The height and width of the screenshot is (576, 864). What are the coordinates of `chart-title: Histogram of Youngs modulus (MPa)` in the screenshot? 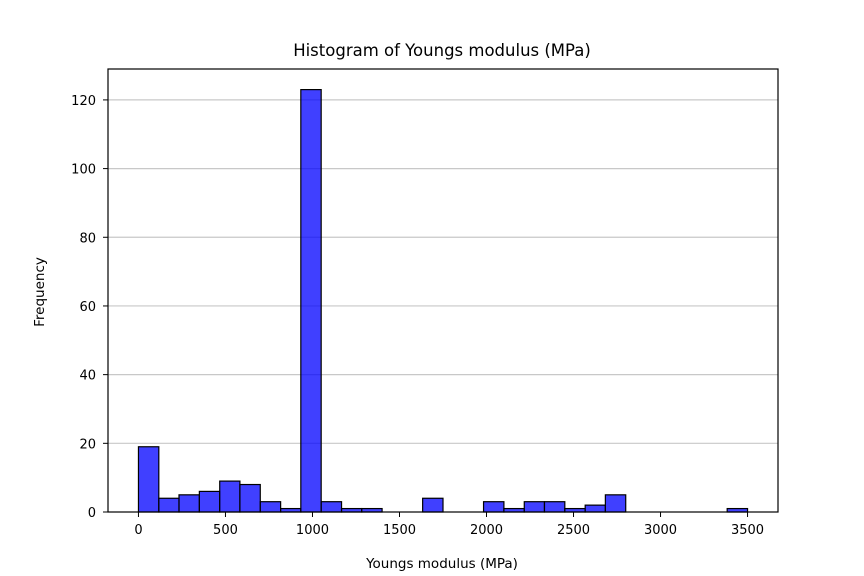 It's located at (442, 50).